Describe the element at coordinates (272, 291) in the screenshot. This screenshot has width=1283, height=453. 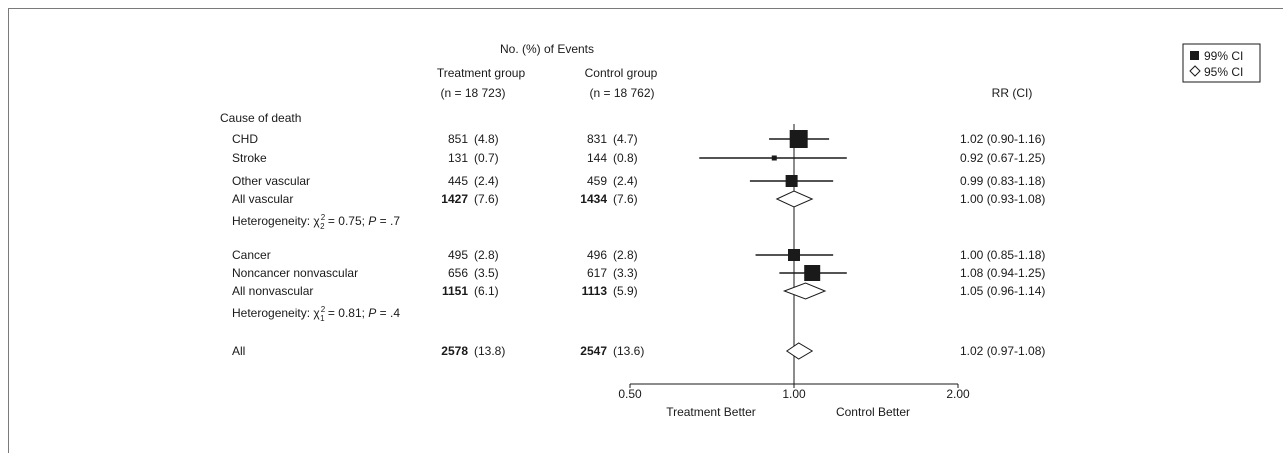
I see `row-label: All nonvascular` at that location.